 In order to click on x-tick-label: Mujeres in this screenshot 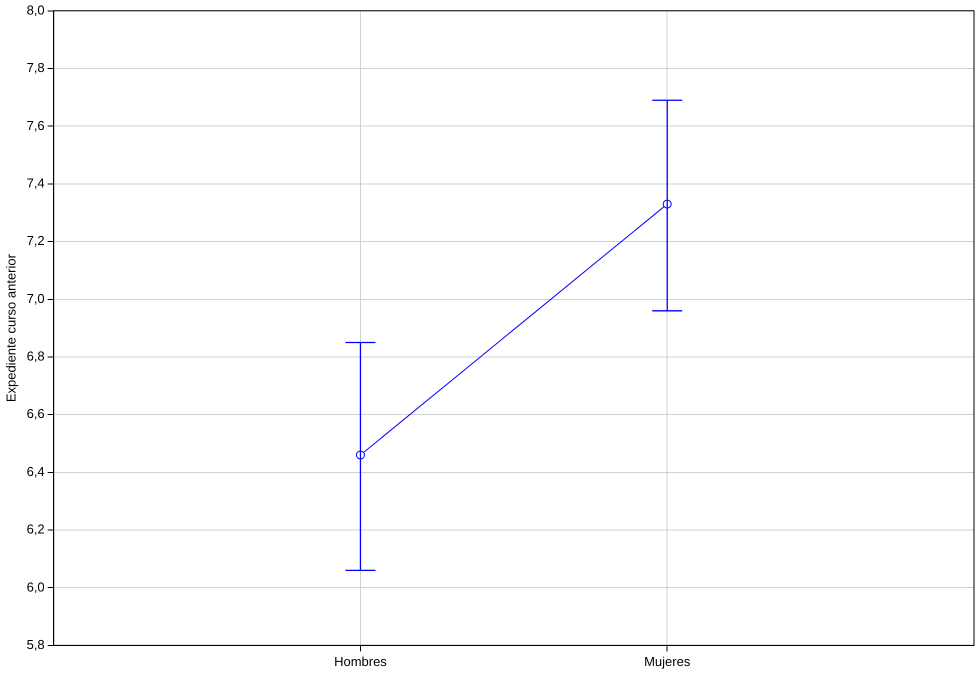, I will do `click(667, 661)`.